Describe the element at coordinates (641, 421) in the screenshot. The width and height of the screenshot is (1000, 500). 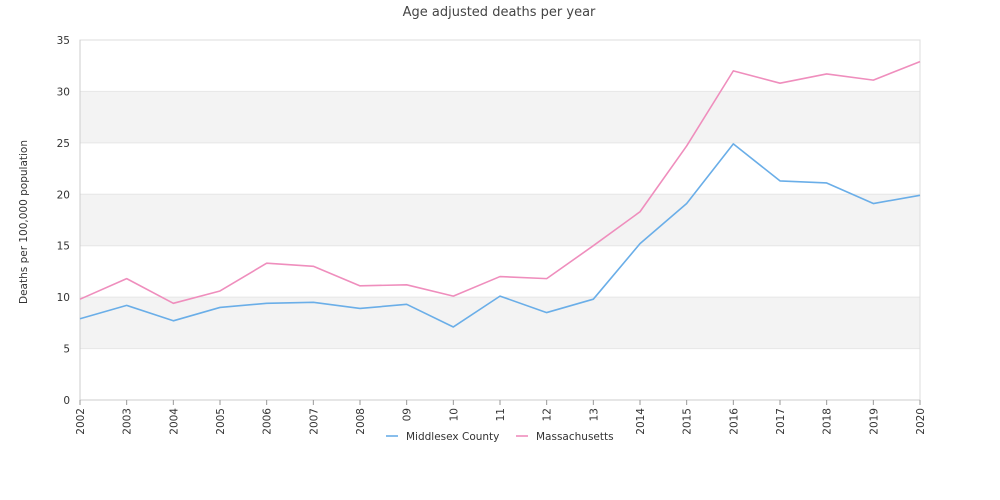
I see `x-tick-label: 2014` at that location.